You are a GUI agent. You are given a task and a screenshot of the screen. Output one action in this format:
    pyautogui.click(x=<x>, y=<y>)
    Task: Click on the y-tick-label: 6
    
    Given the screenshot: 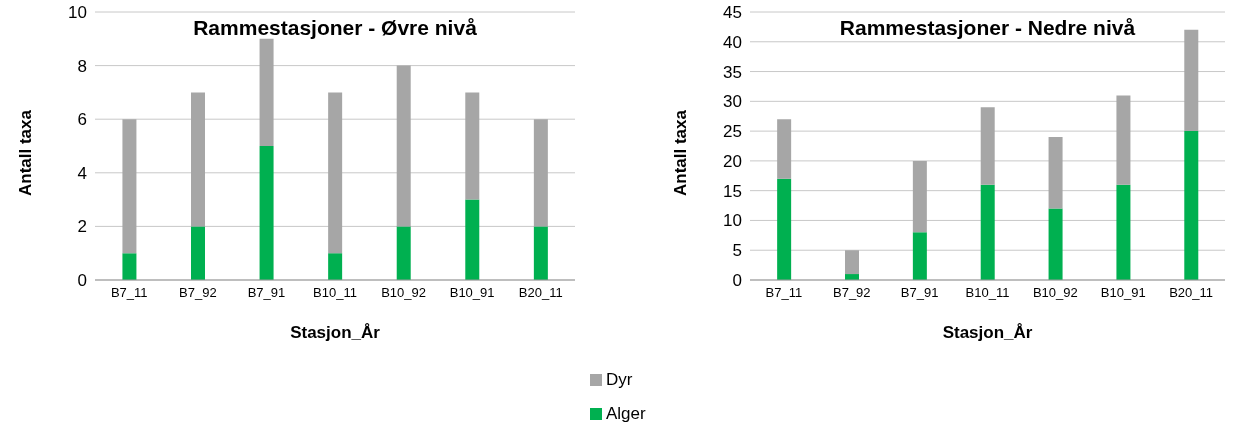 What is the action you would take?
    pyautogui.click(x=82, y=120)
    